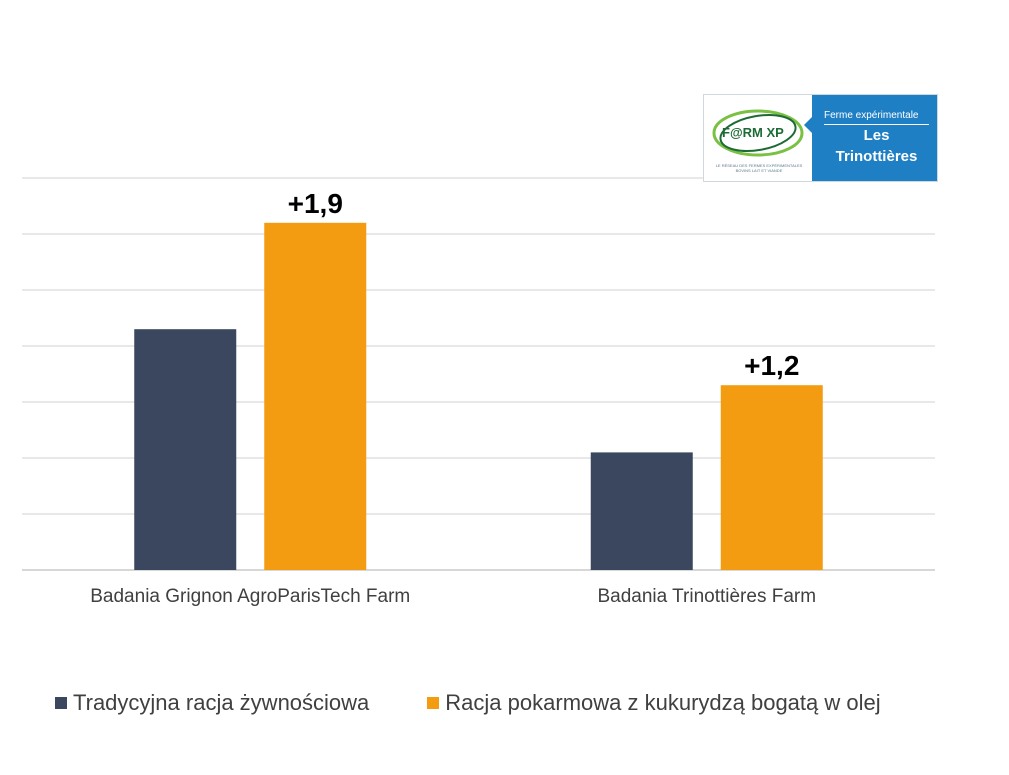 The image size is (1009, 775). I want to click on swirl-icon, so click(758, 133).